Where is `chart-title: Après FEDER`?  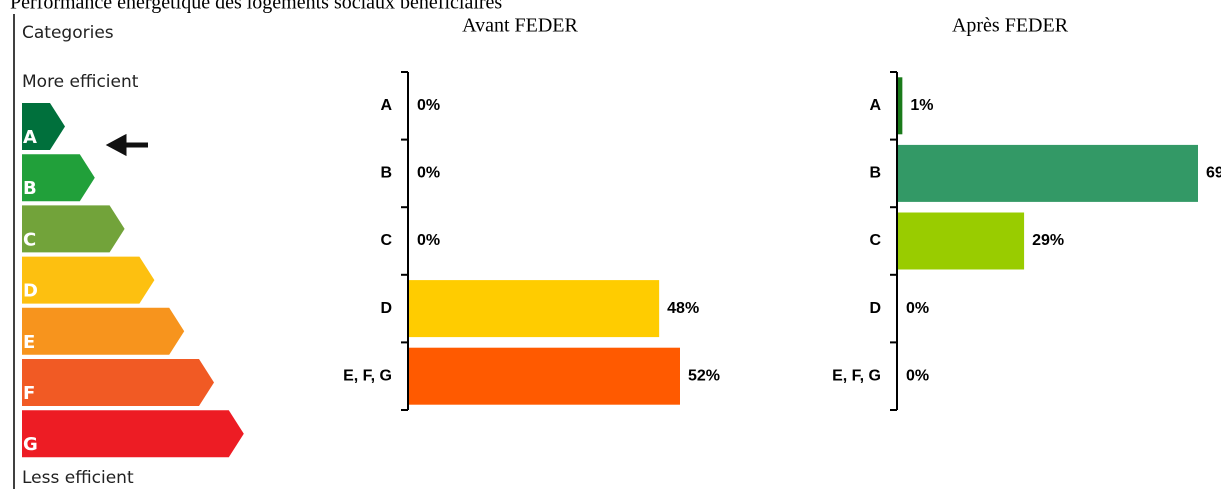 chart-title: Après FEDER is located at coordinates (1010, 26).